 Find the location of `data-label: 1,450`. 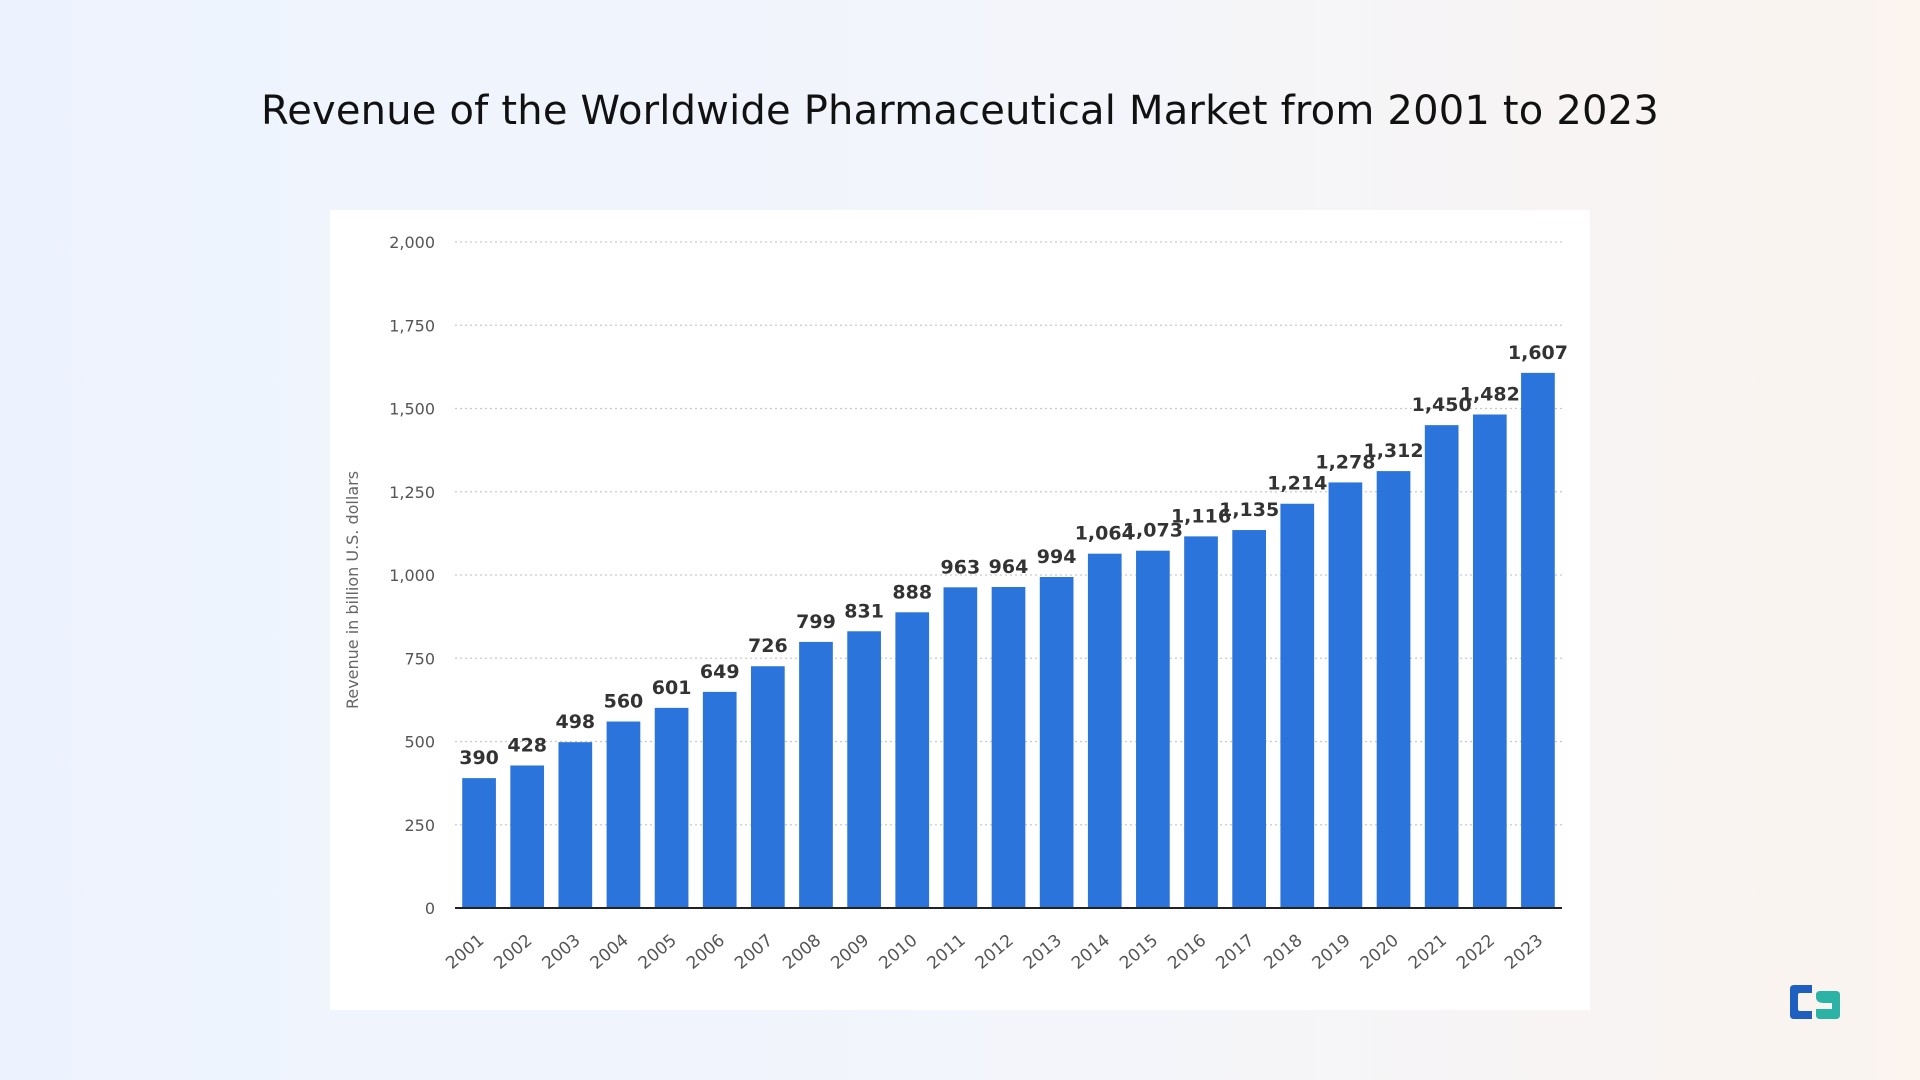

data-label: 1,450 is located at coordinates (1442, 405).